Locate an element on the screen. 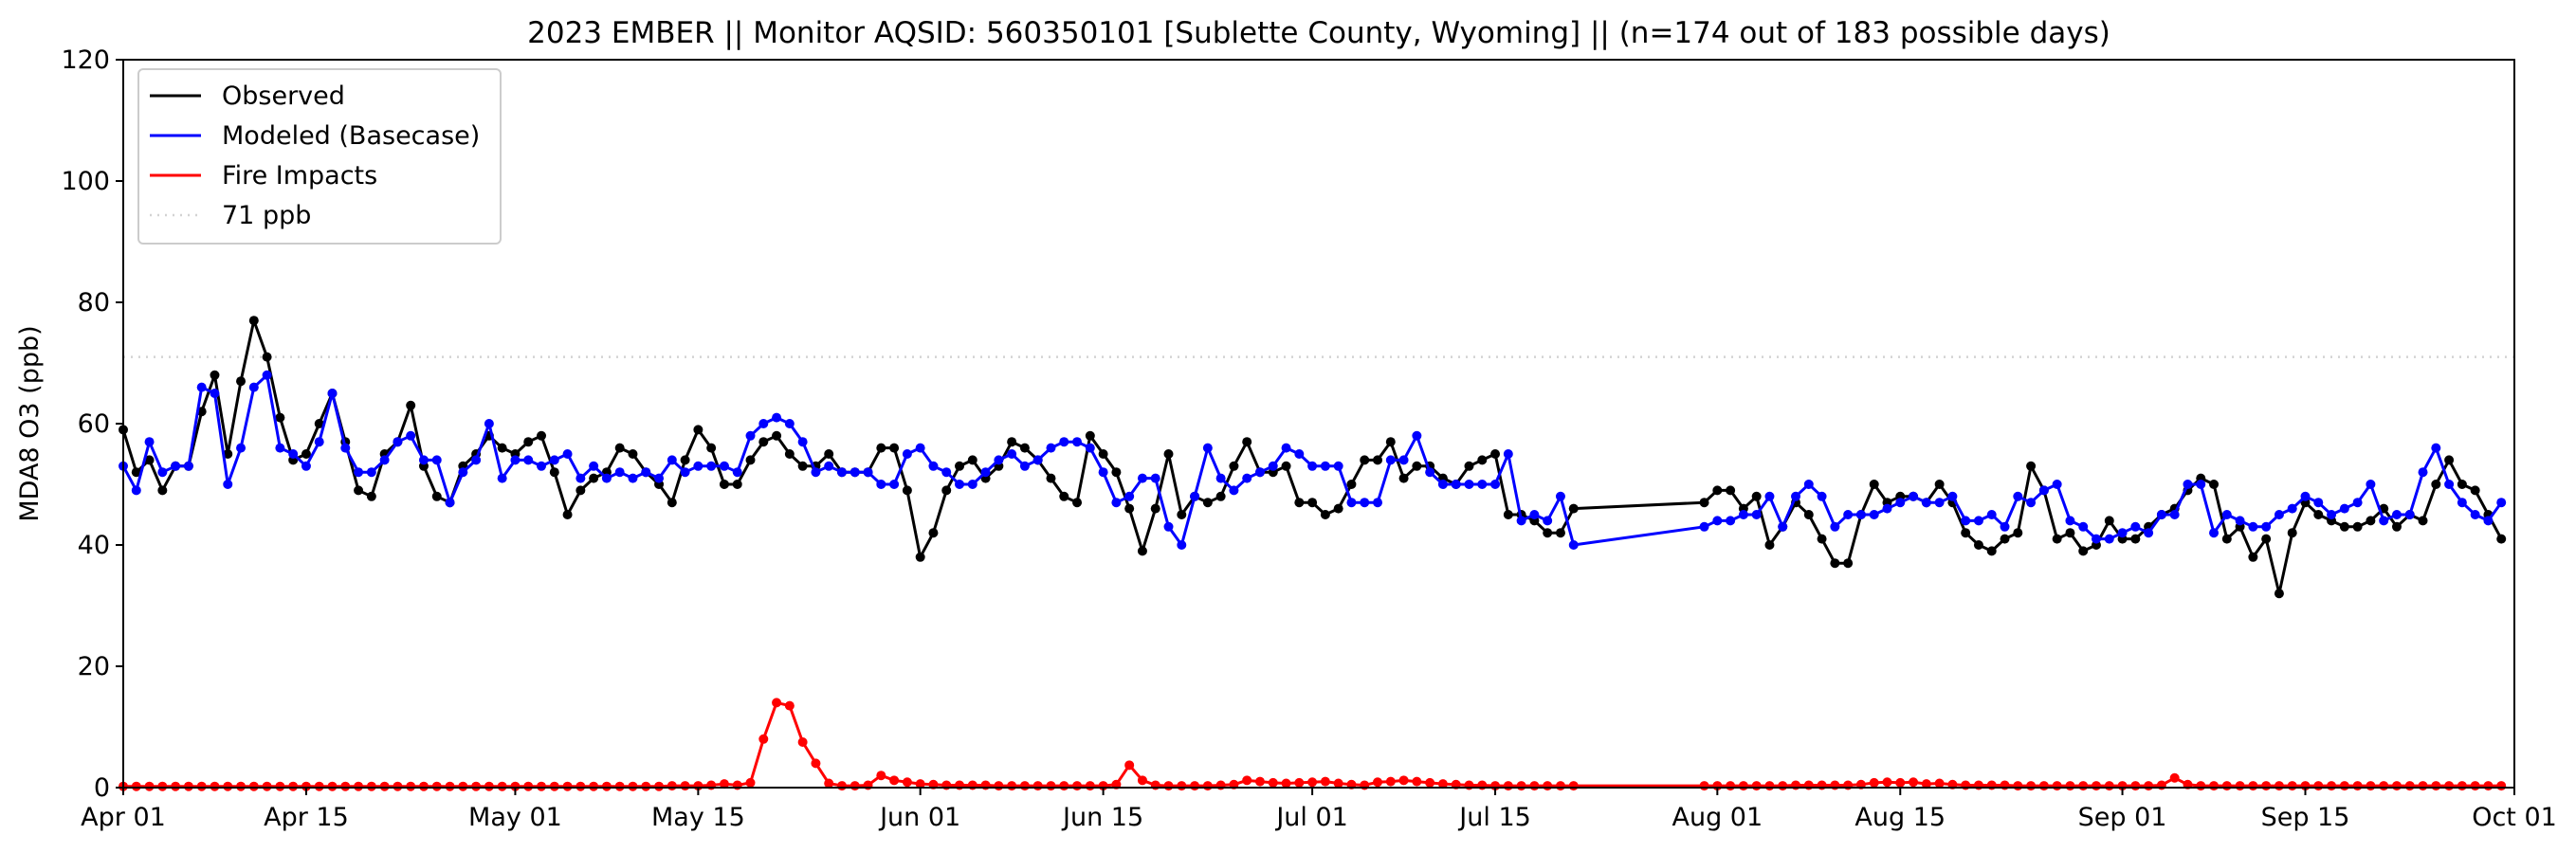 The image size is (2576, 853). x-tick-label: Apr 15 is located at coordinates (306, 817).